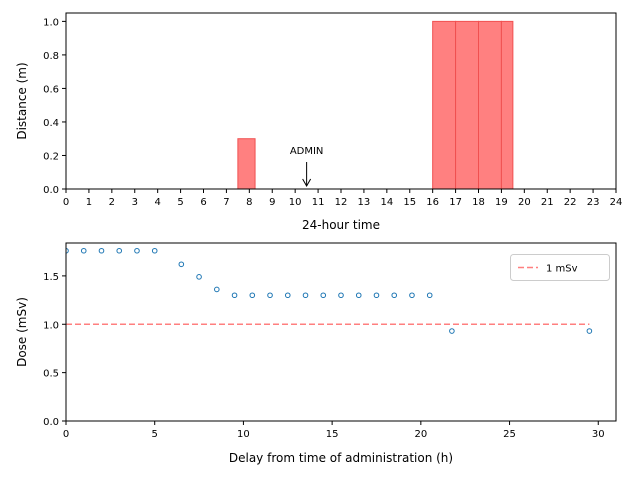 This screenshot has height=480, width=640. Describe the element at coordinates (307, 151) in the screenshot. I see `annotation-label: ADMIN` at that location.